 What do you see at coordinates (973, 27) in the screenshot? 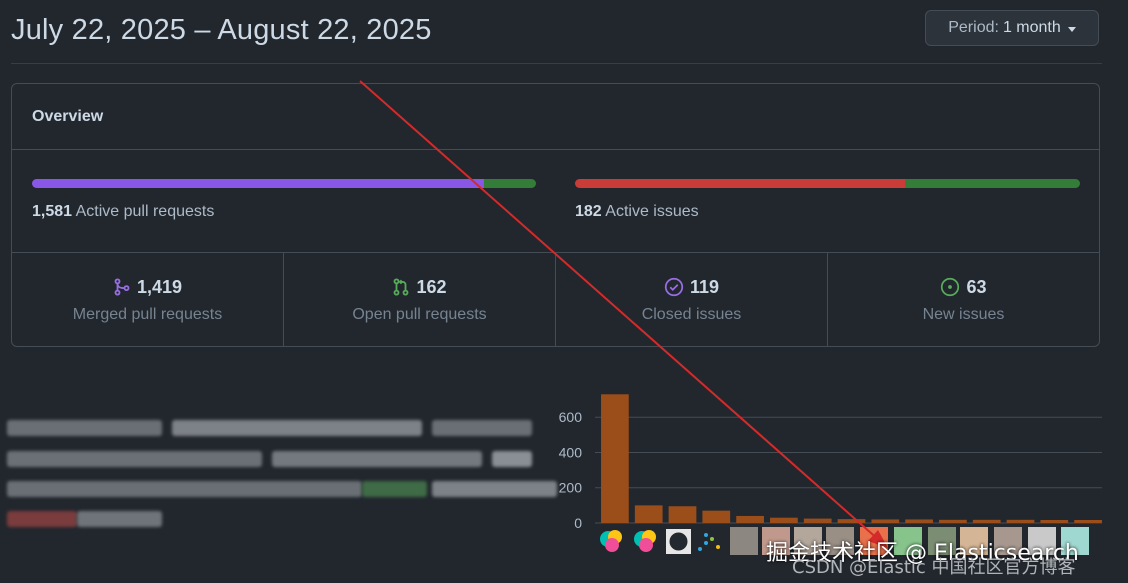
I see `period-label: Period:` at bounding box center [973, 27].